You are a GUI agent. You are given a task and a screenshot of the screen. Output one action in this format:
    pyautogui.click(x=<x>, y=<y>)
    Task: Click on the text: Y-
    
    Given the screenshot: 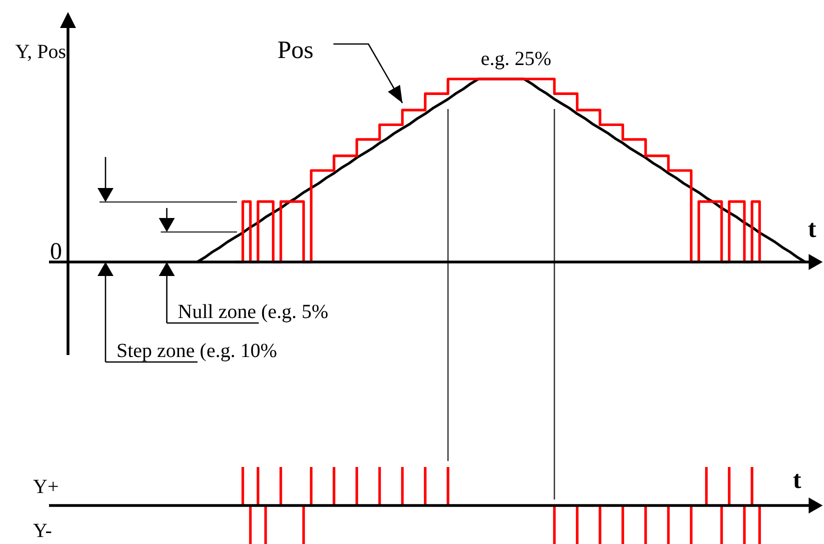 What is the action you would take?
    pyautogui.click(x=42, y=531)
    